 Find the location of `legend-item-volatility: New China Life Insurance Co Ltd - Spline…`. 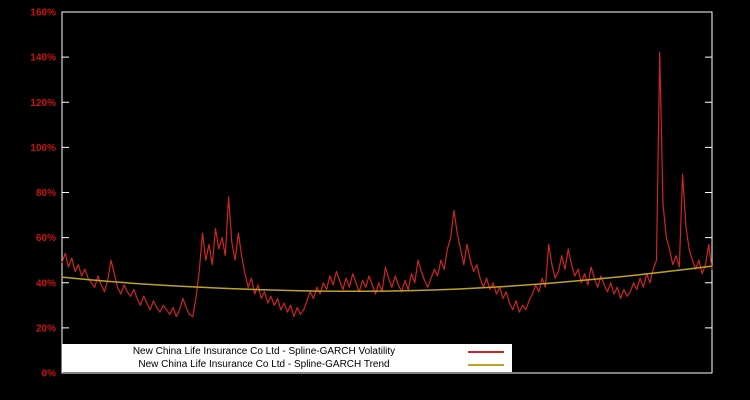

legend-item-volatility: New China Life Insurance Co Ltd - Spline… is located at coordinates (287, 351).